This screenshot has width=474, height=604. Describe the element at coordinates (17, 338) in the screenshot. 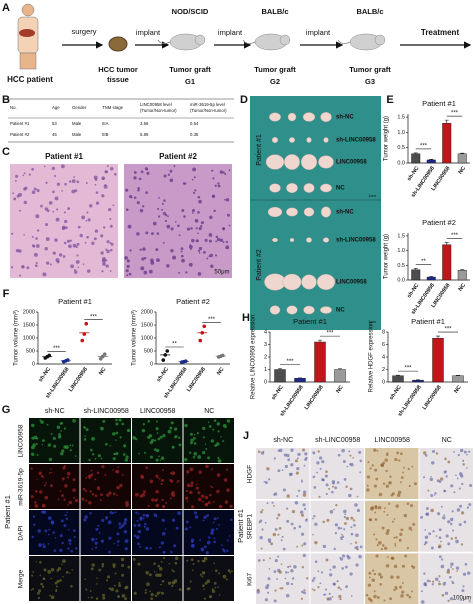

I see `y-axis-label: Tumor volume (mm³)` at that location.